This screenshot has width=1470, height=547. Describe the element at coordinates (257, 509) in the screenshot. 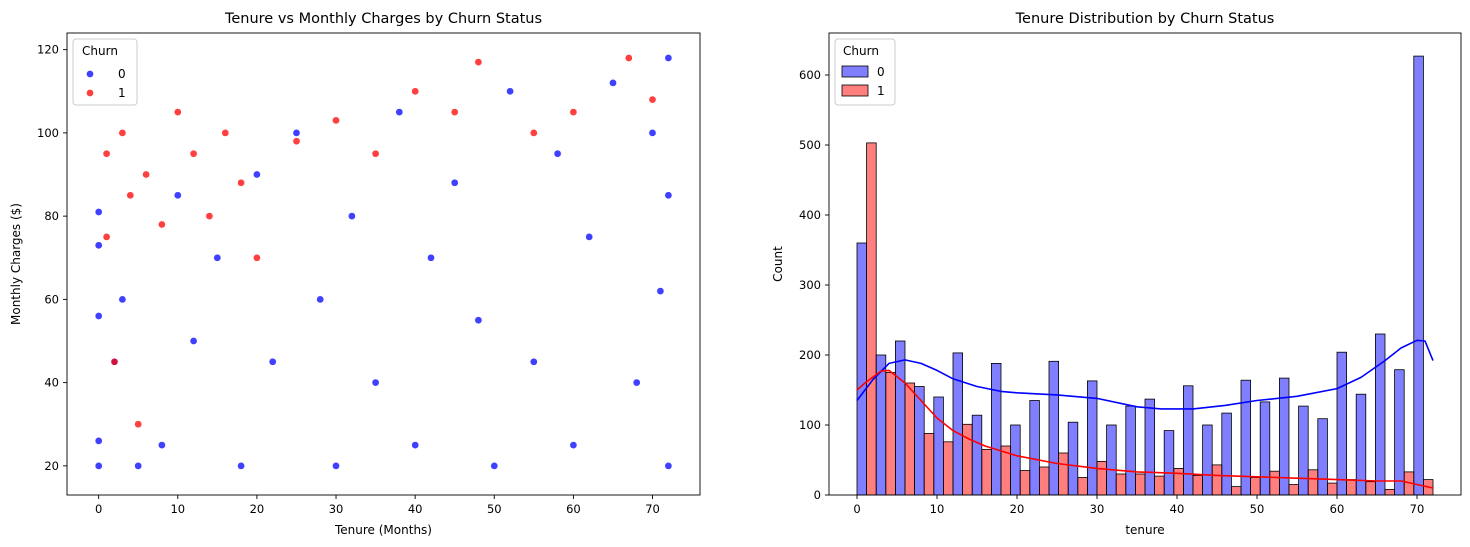

I see `scatter-x-tick-label: 20` at that location.